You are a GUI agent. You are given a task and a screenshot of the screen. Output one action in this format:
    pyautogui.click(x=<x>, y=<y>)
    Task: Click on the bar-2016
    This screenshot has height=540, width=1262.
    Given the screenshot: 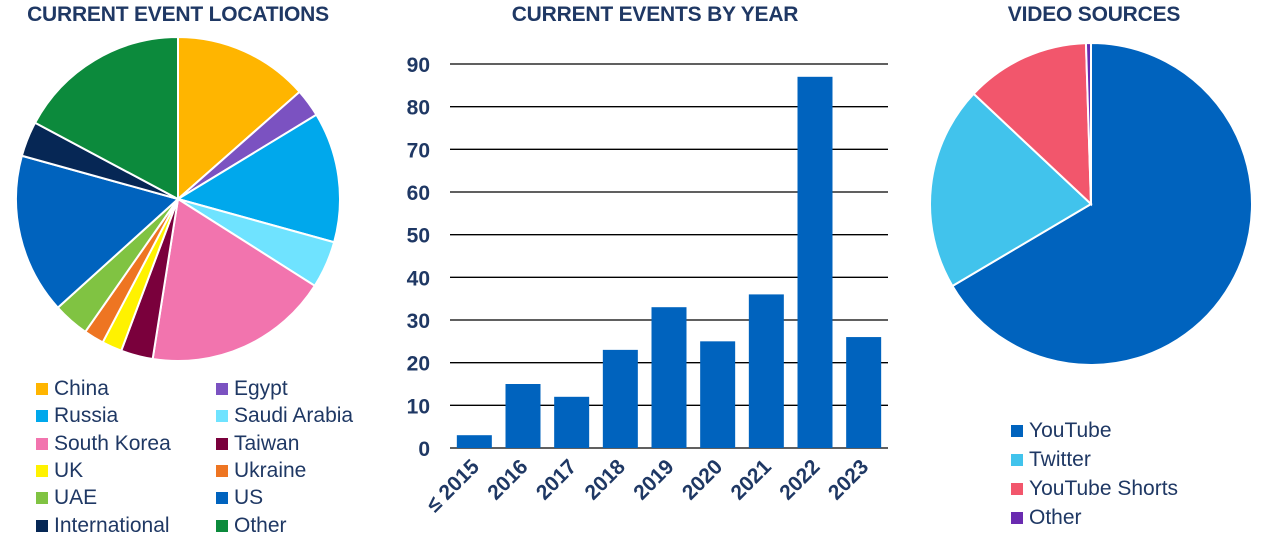 What is the action you would take?
    pyautogui.click(x=523, y=416)
    